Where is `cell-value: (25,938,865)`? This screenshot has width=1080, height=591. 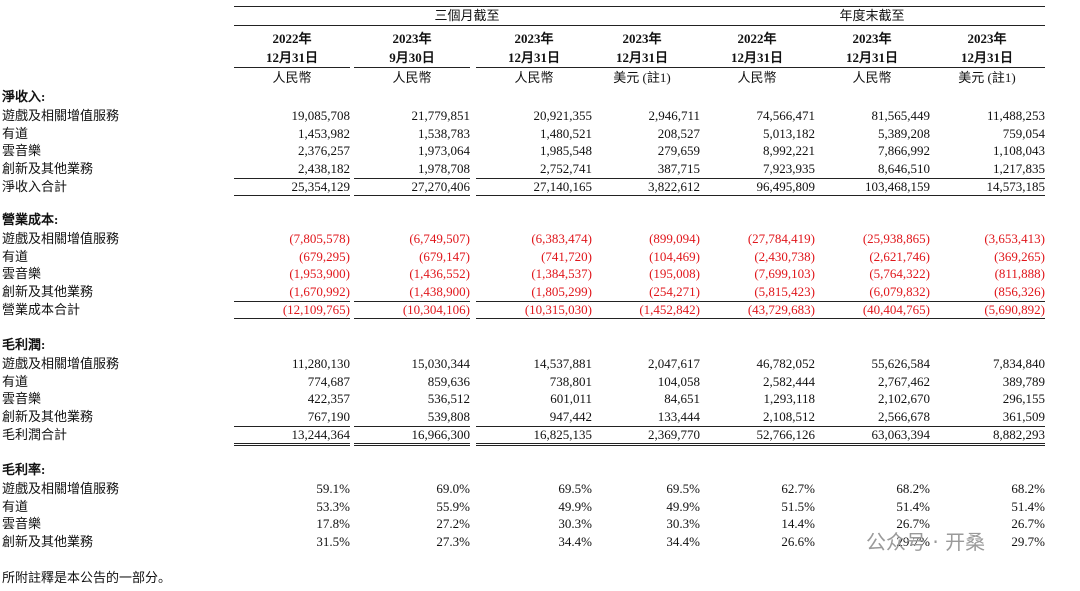 cell-value: (25,938,865) is located at coordinates (896, 238).